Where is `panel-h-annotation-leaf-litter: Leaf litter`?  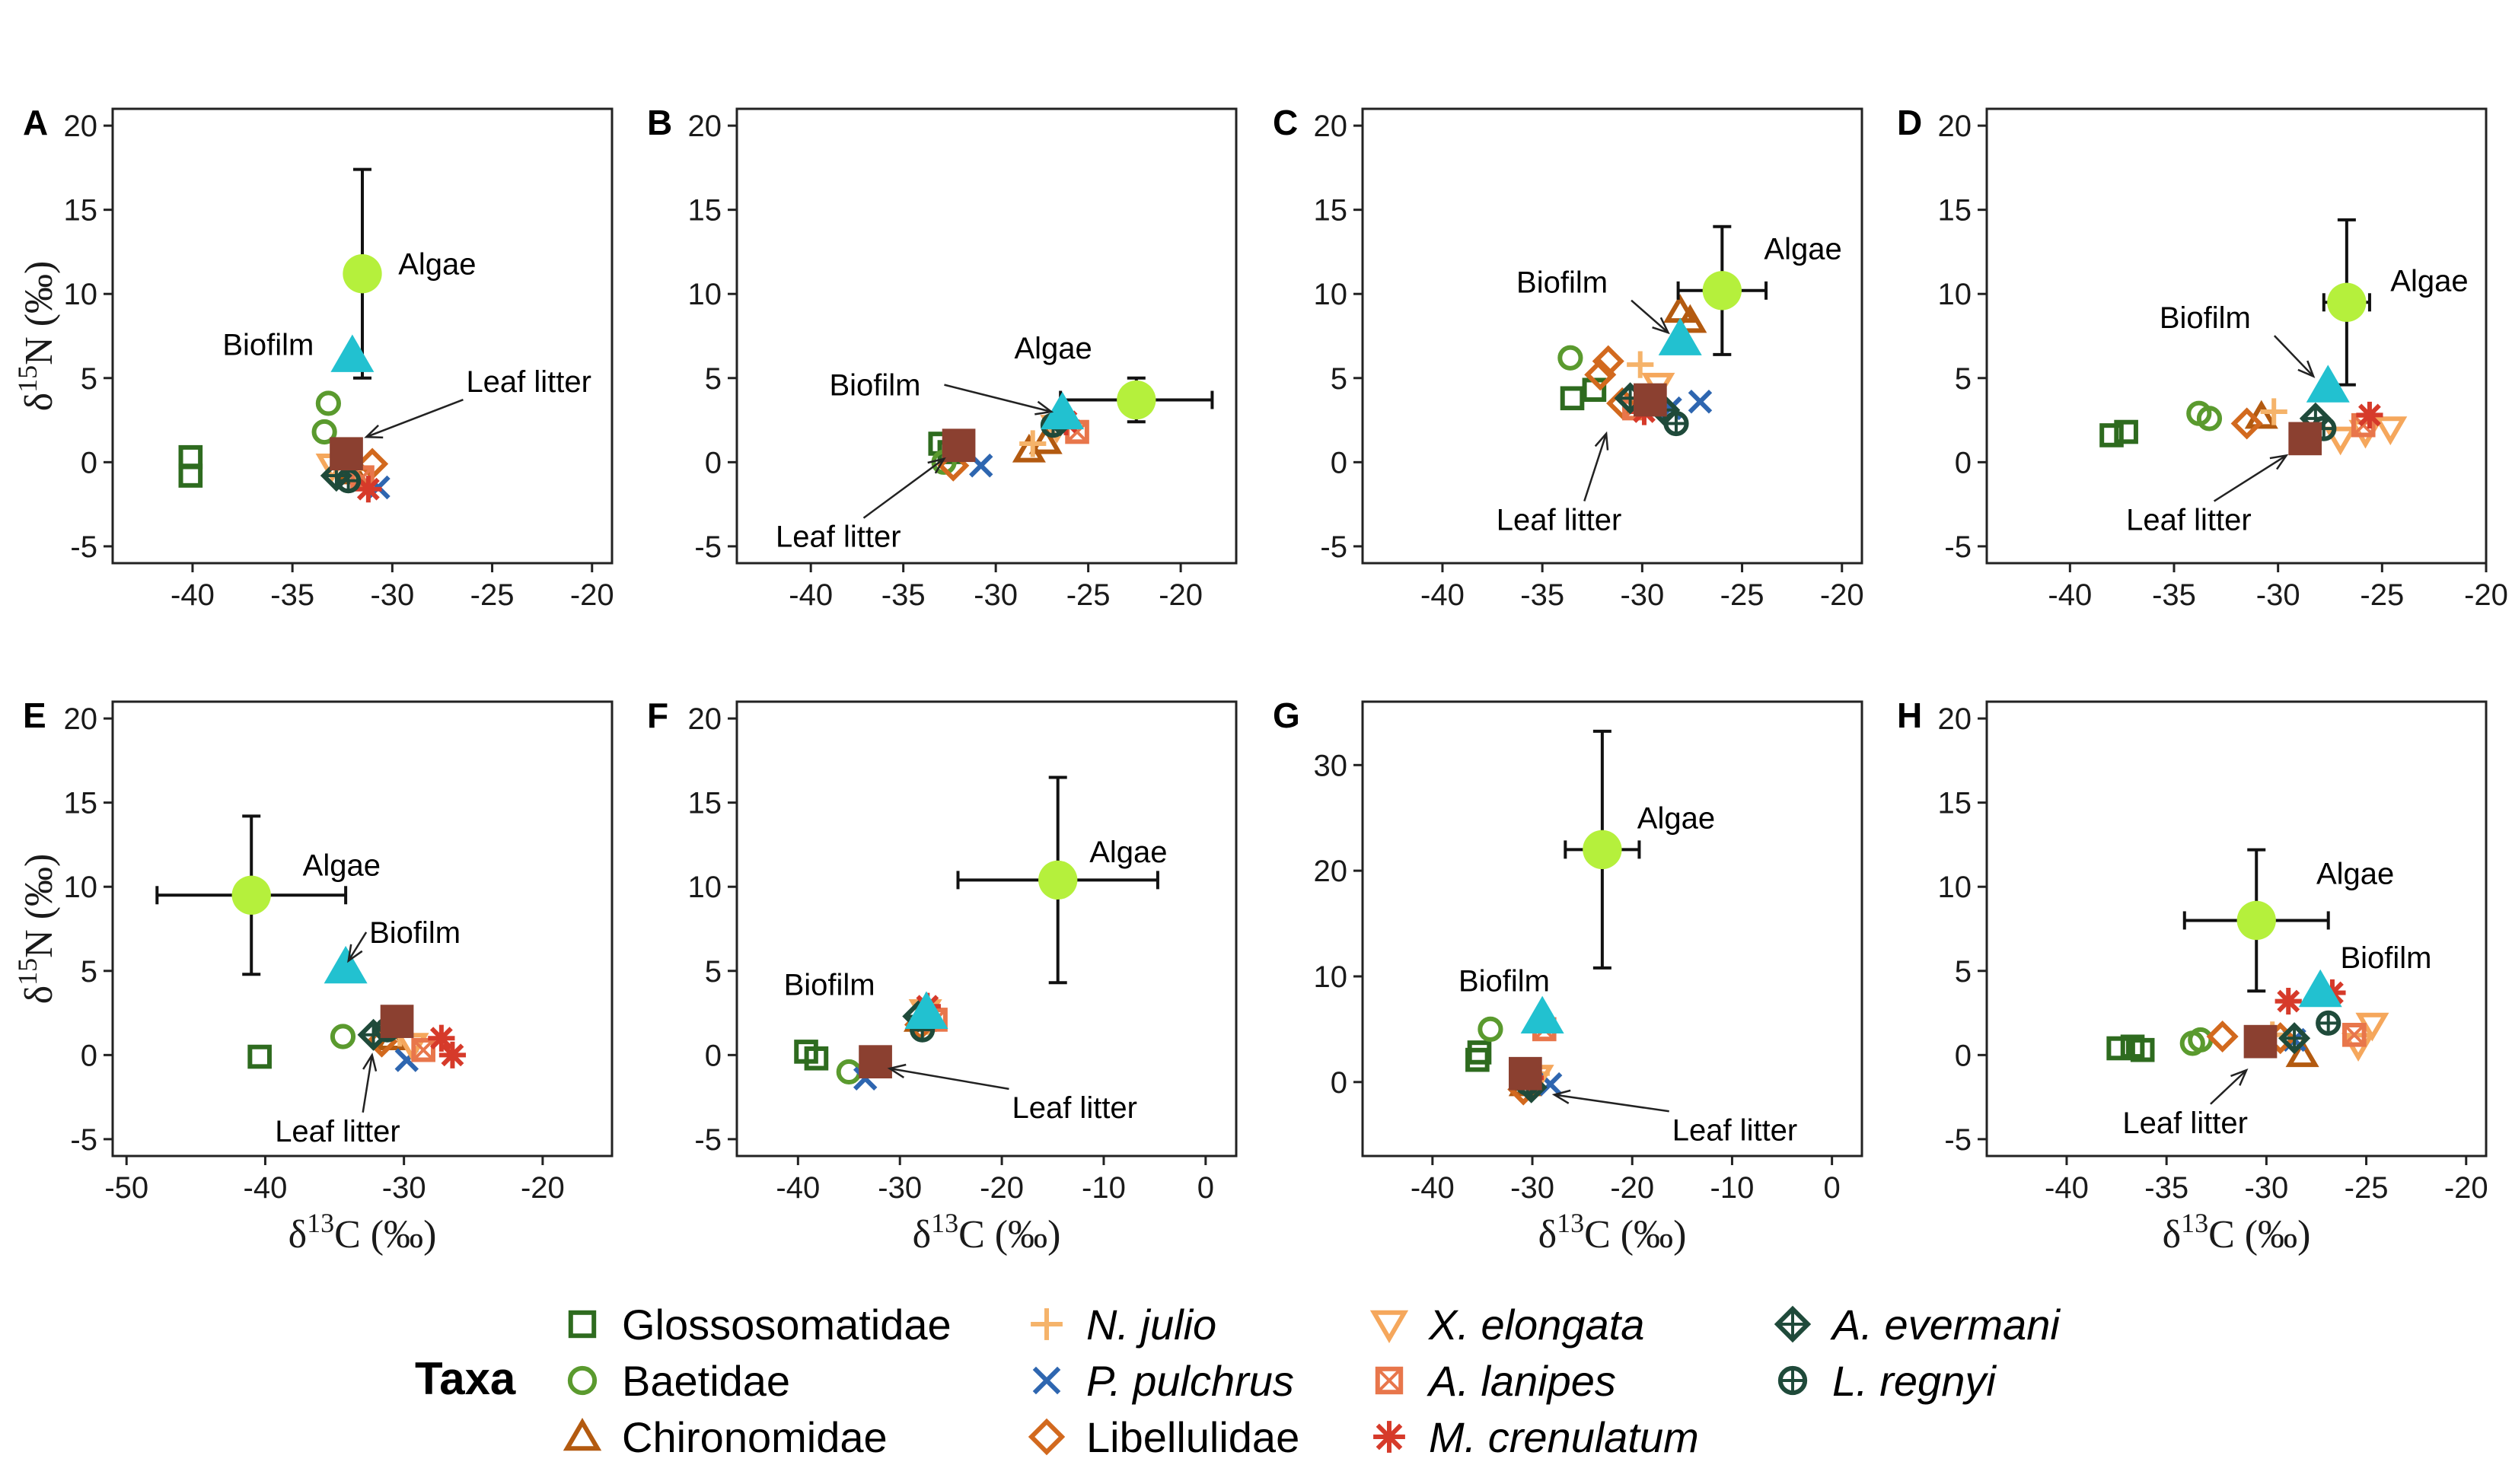
panel-h-annotation-leaf-litter: Leaf litter is located at coordinates (2185, 1104).